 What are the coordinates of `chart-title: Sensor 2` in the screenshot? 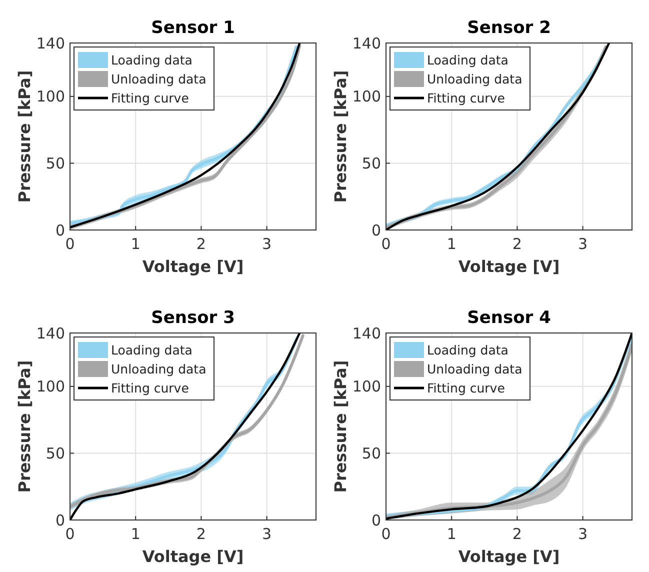 It's located at (509, 28).